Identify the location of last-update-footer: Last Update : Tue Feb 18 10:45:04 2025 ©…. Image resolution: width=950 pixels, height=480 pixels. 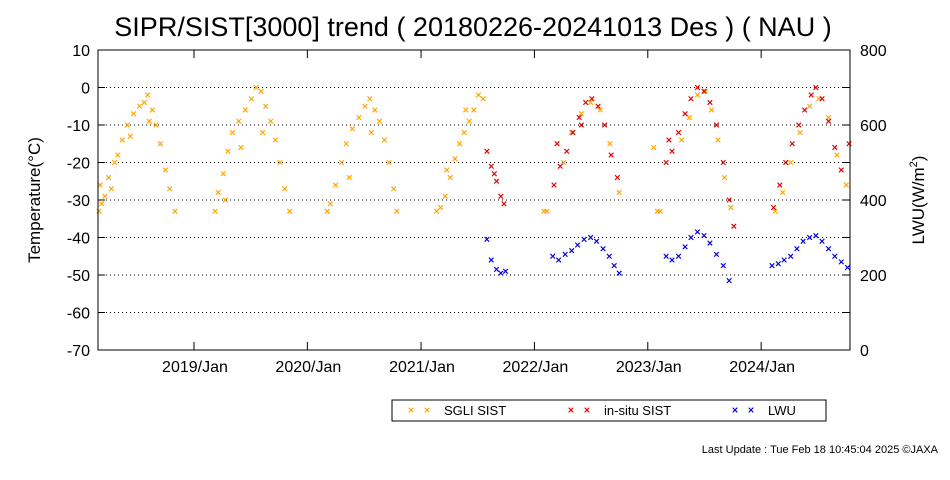
(820, 450).